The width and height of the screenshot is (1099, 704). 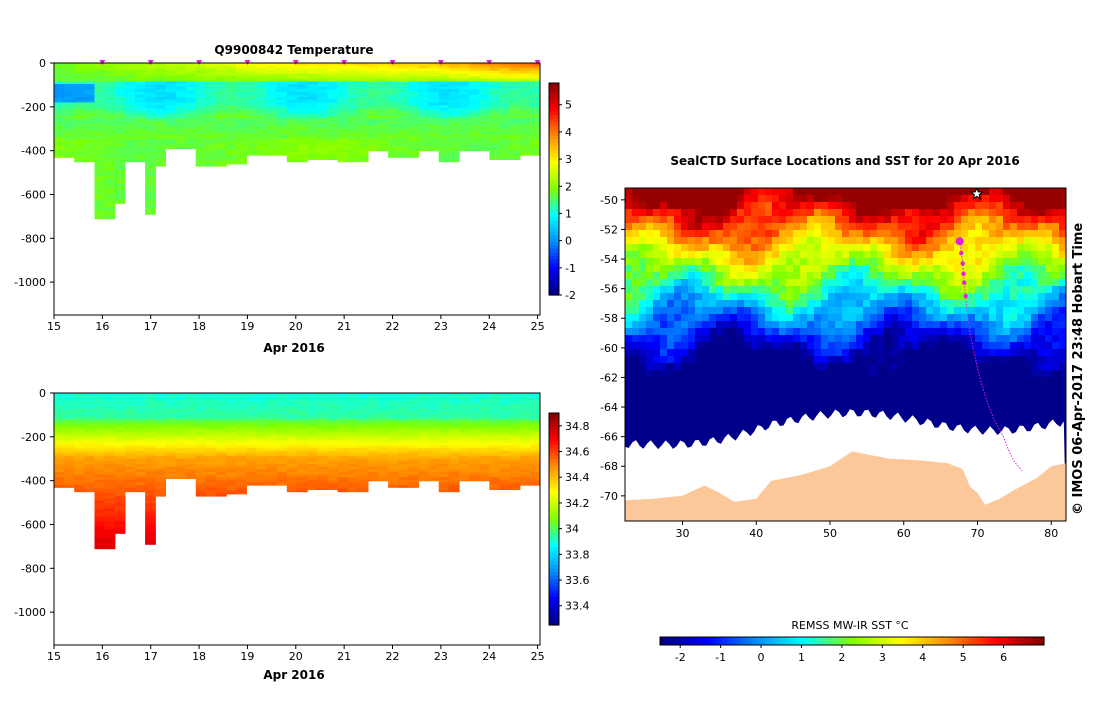 What do you see at coordinates (577, 580) in the screenshot?
I see `colorbar-tick-label: 33.6` at bounding box center [577, 580].